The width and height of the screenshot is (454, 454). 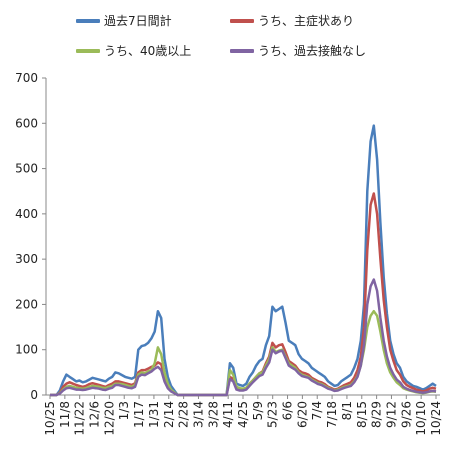 I want to click on y-tick-label: 600, so click(x=26, y=123).